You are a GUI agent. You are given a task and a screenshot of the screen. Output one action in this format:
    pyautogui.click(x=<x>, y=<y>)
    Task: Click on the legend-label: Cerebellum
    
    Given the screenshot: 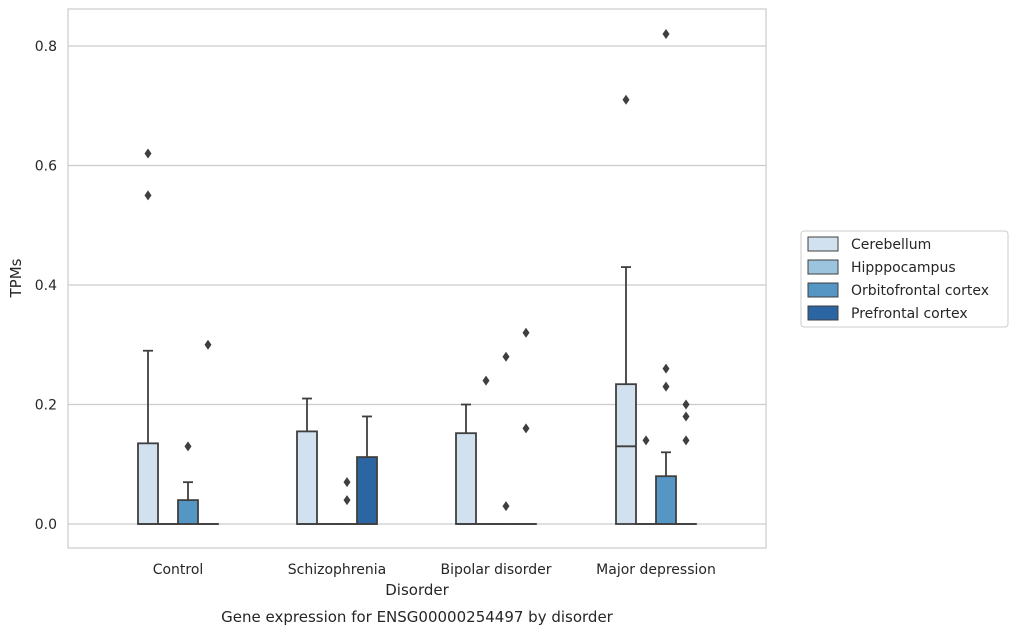 What is the action you would take?
    pyautogui.click(x=891, y=245)
    